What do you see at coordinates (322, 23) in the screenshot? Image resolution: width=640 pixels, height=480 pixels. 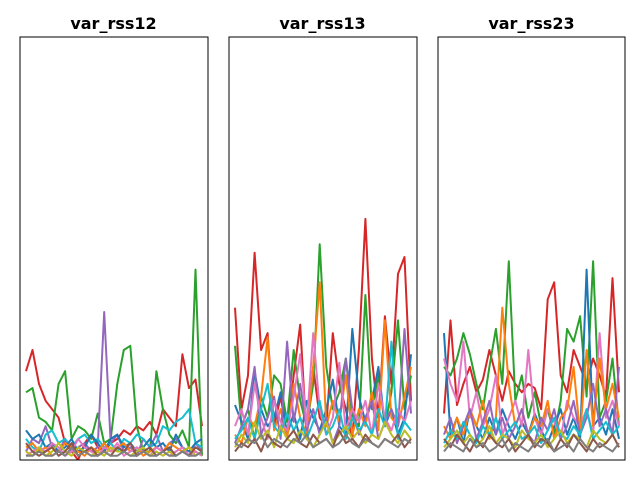 I see `panel-title: var_rss13` at bounding box center [322, 23].